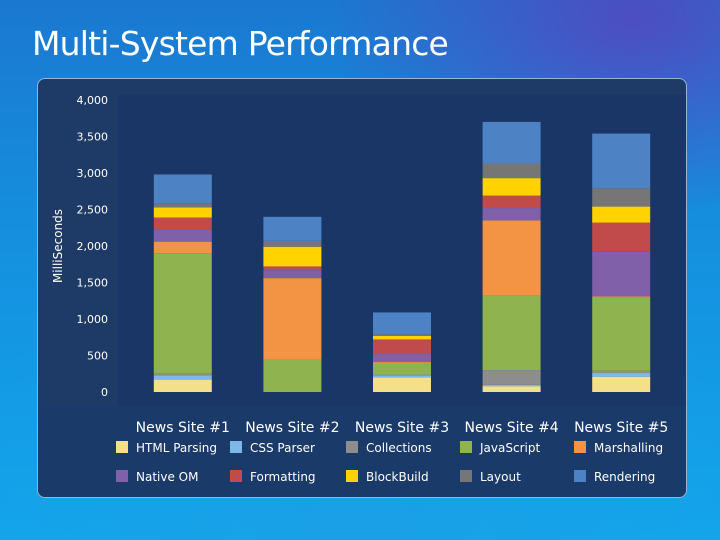  Describe the element at coordinates (58, 246) in the screenshot. I see `y-axis-title: MilliSeconds` at that location.